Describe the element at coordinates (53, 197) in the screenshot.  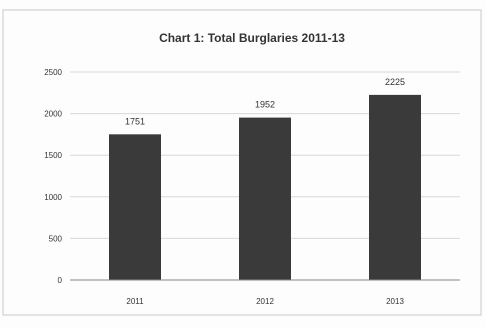
I see `y-tick-label: 1000` at that location.